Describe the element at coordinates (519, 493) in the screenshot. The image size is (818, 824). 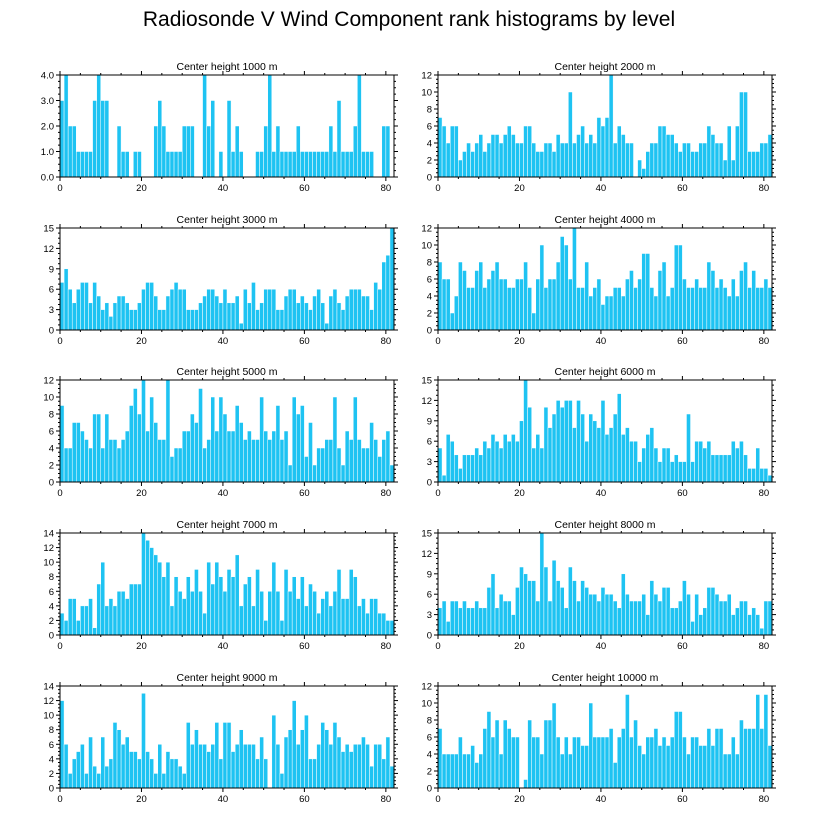
I see `x-tick-label: 20` at that location.